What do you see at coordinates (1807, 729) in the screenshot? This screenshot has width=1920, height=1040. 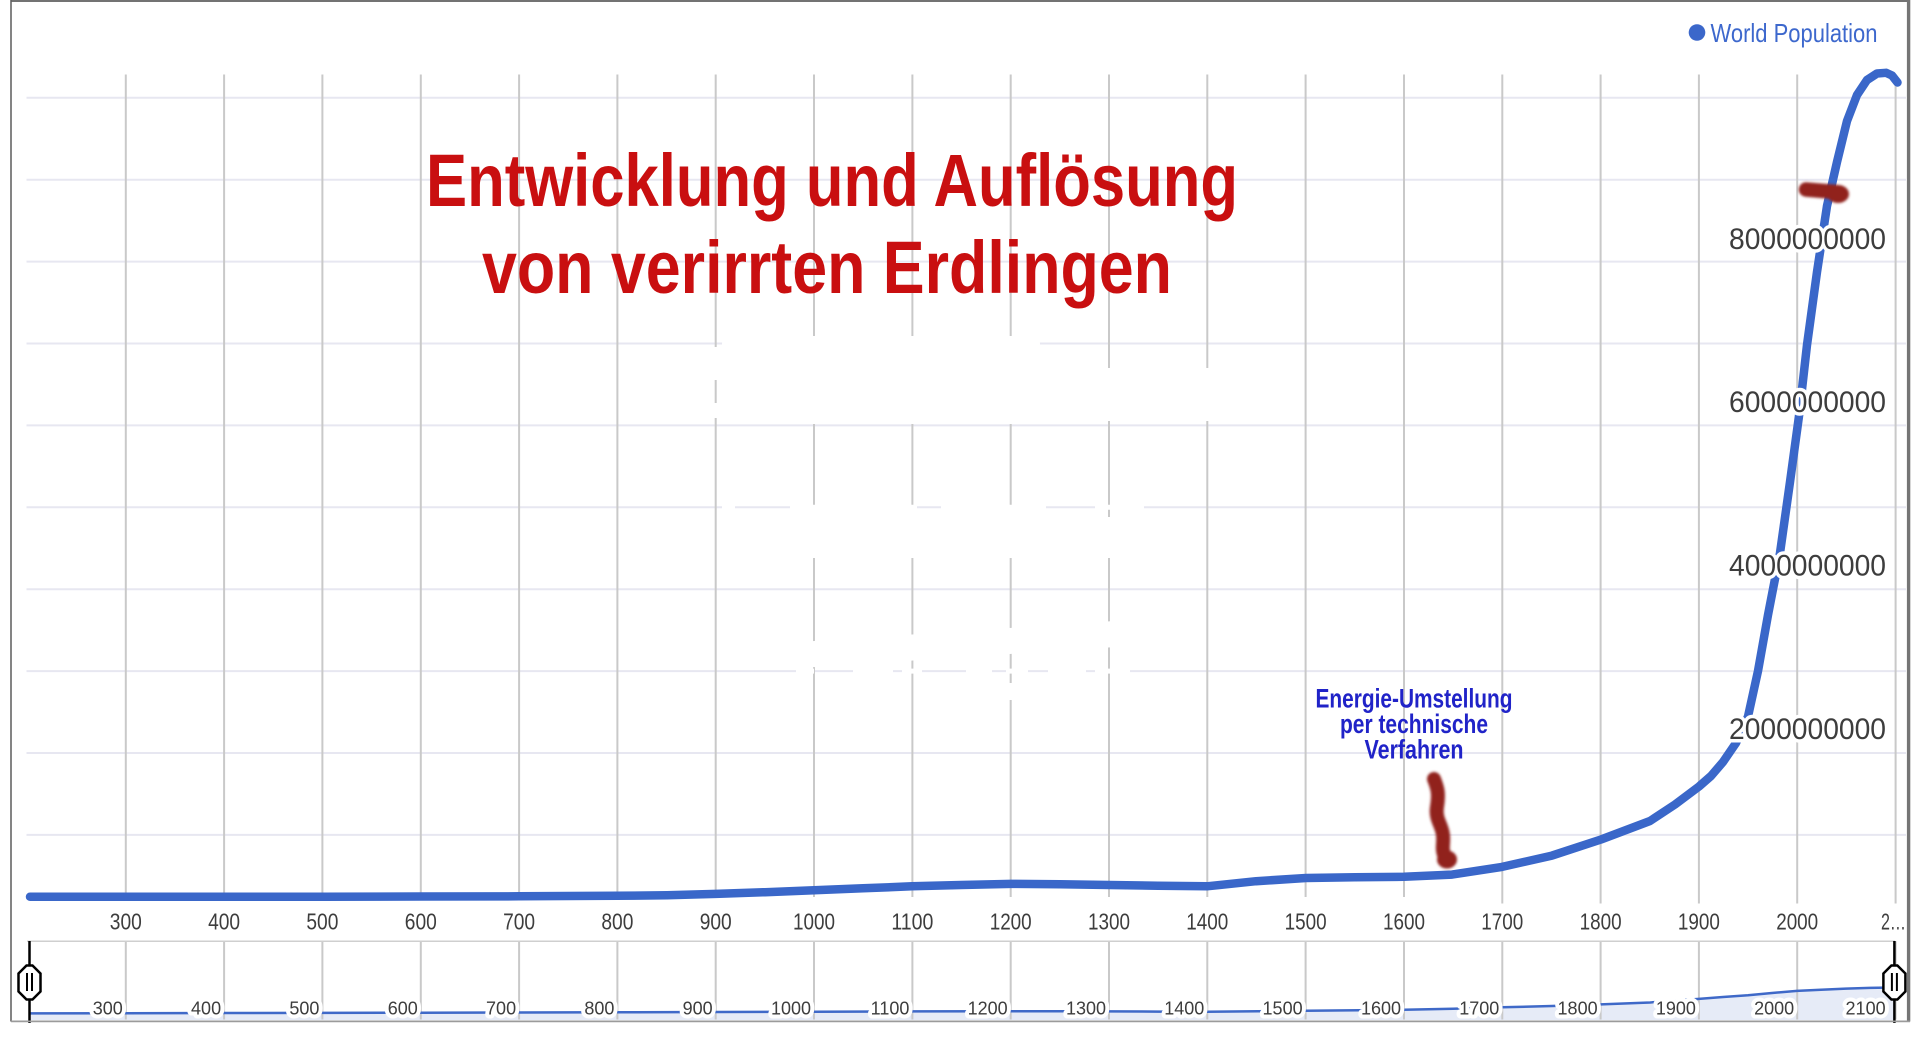 I see `svg-text: 2000000000` at bounding box center [1807, 729].